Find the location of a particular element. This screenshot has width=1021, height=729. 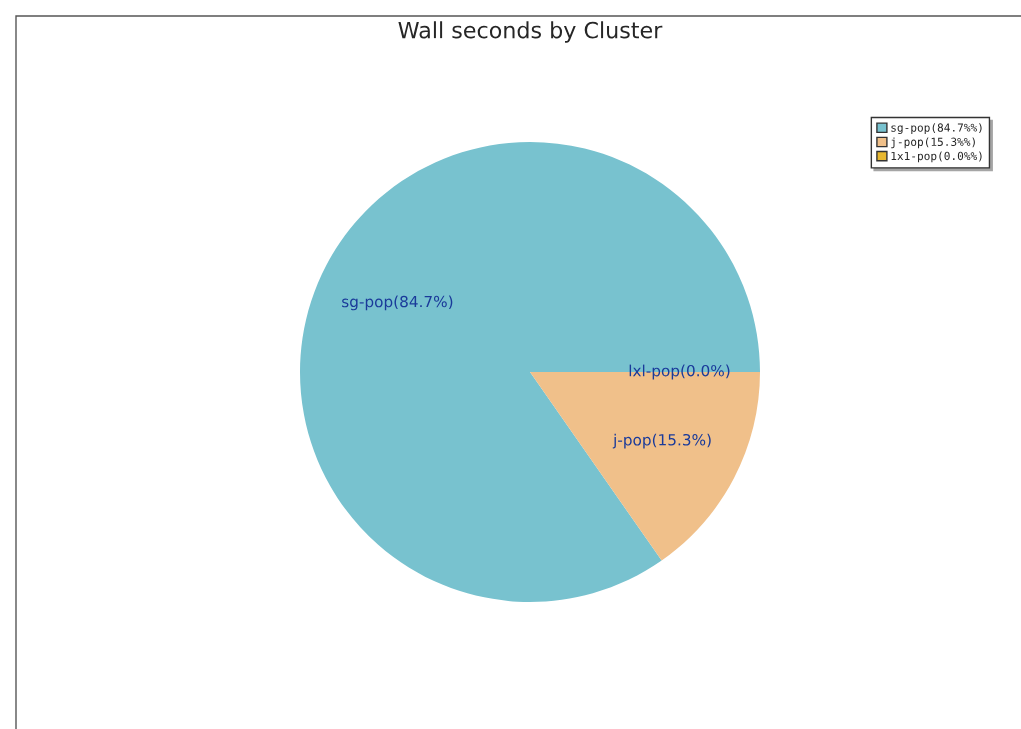

chart-title: Wall seconds by Cluster is located at coordinates (530, 32).